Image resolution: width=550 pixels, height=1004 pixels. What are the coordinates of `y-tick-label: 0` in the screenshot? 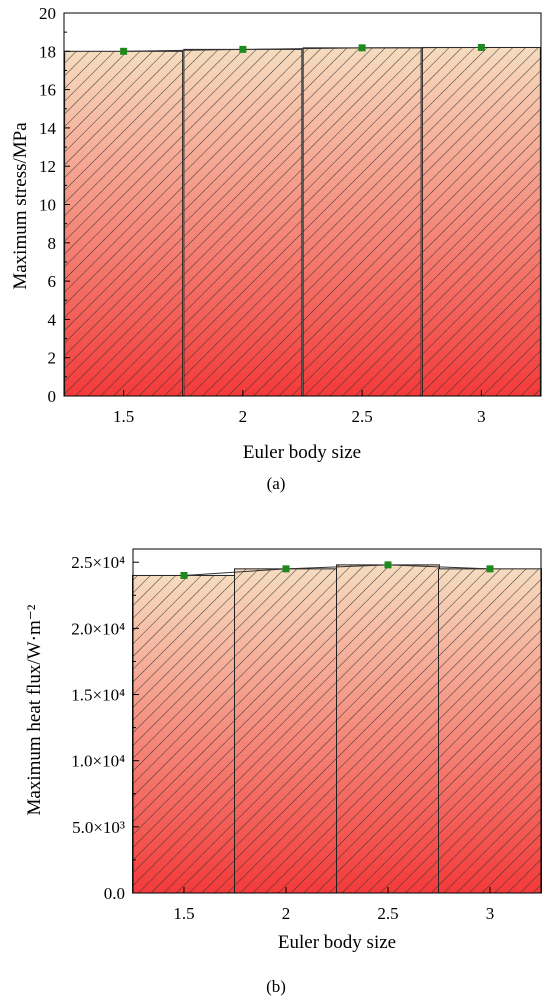 It's located at (52, 396).